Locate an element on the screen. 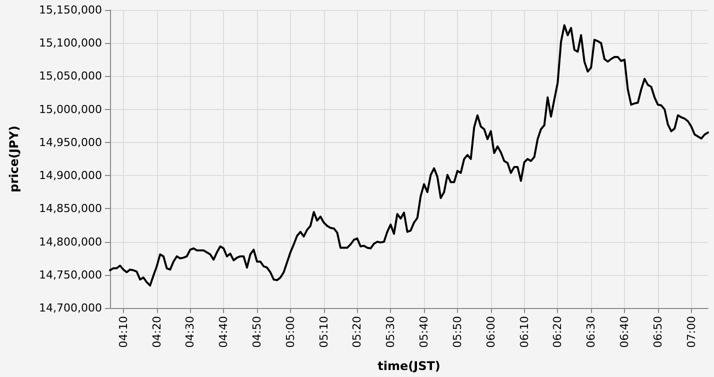 This screenshot has width=714, height=377. x-tick-label: 05:30 is located at coordinates (391, 332).